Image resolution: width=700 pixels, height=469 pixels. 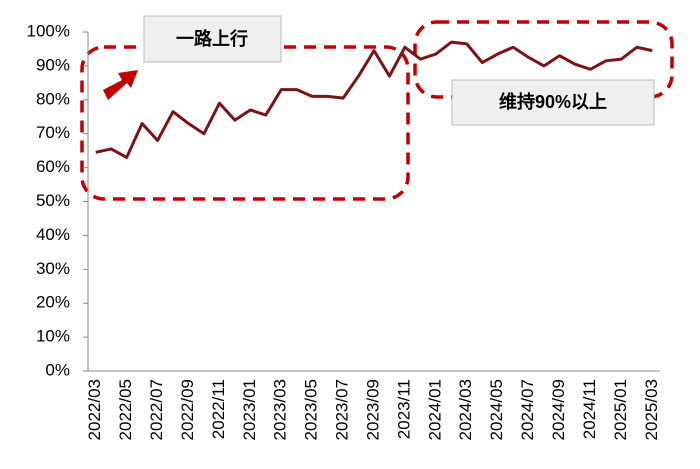 I want to click on x-tick-label: 2022/03, so click(x=94, y=409).